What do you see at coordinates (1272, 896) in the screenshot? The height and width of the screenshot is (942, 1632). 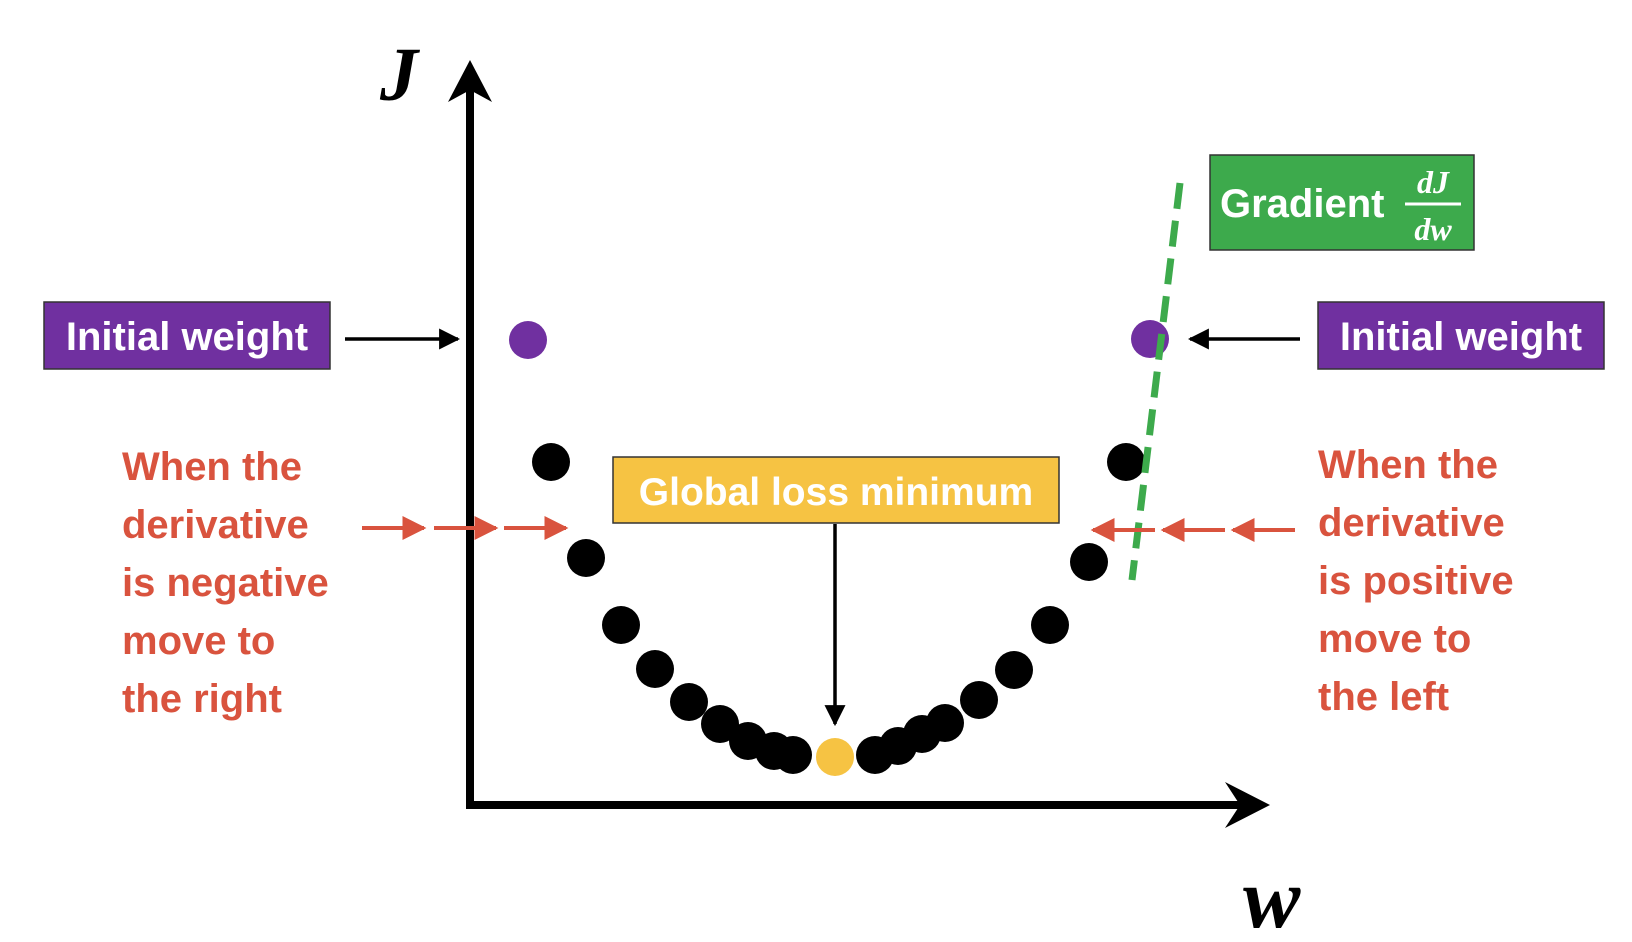 I see `x-axis-label: w` at bounding box center [1272, 896].